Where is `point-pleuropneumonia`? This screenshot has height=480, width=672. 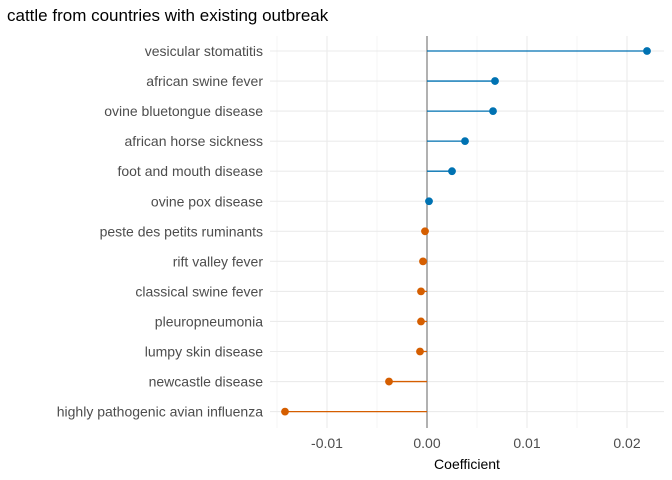
point-pleuropneumonia is located at coordinates (421, 321).